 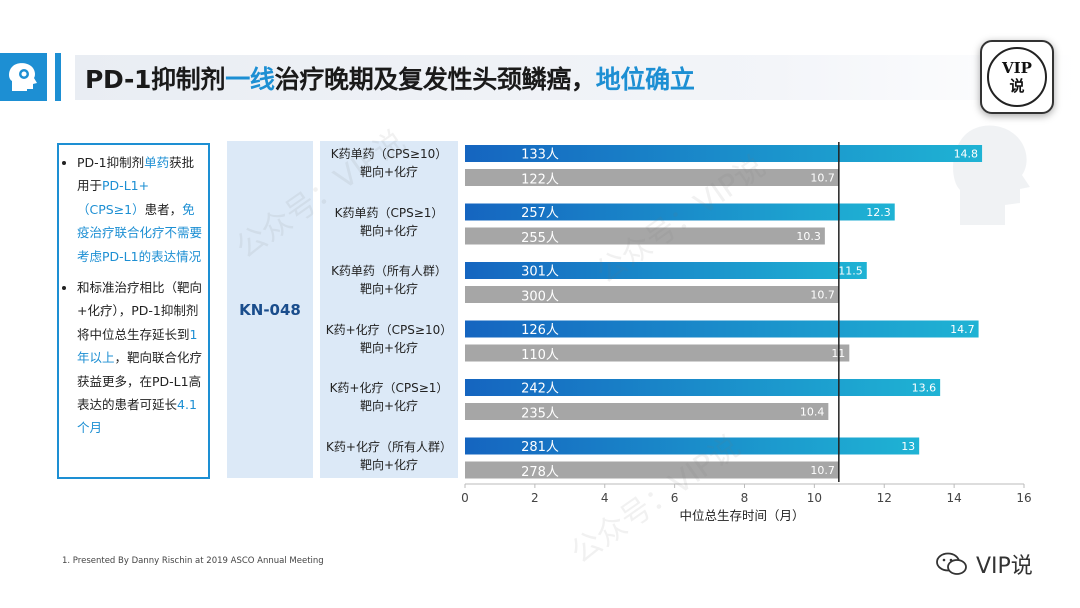 I want to click on k-value-label: 13, so click(x=908, y=446).